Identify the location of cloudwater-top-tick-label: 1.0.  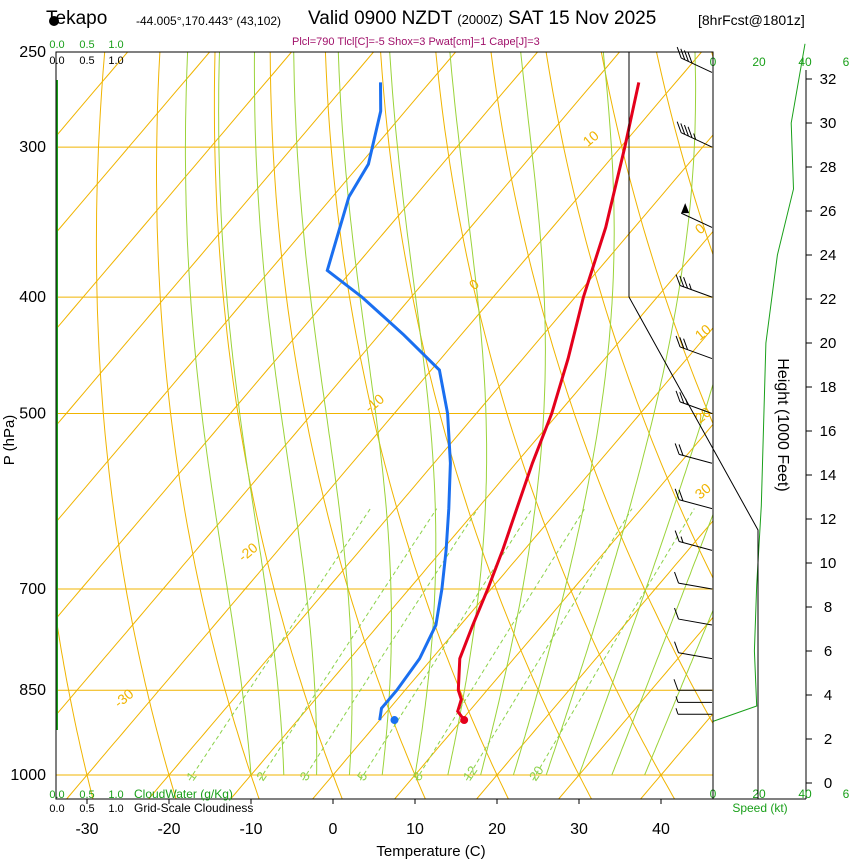
(115, 45).